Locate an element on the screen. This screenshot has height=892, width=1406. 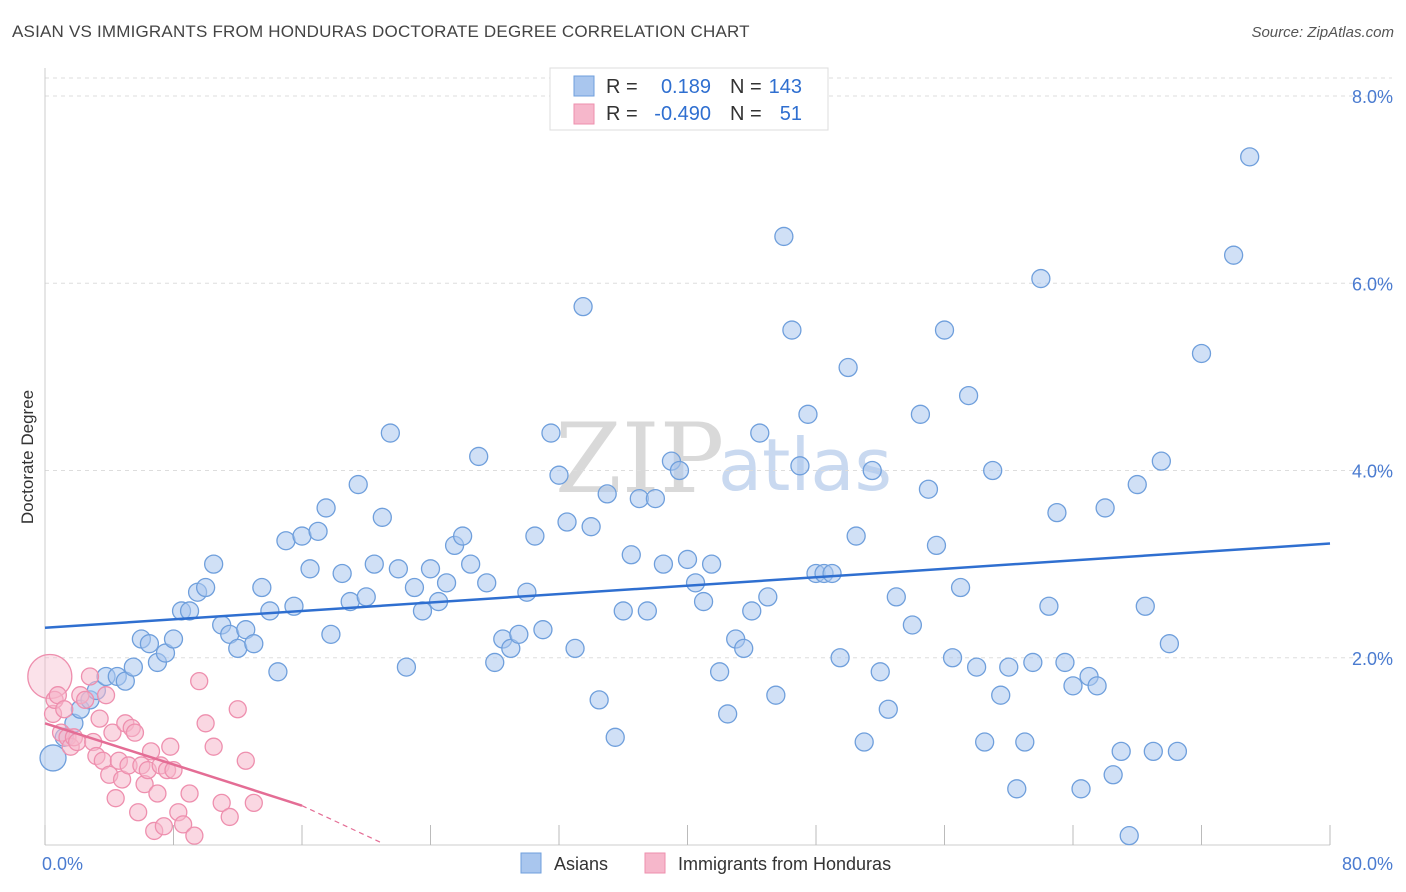
legend-swatch-honduras is located at coordinates (584, 114).